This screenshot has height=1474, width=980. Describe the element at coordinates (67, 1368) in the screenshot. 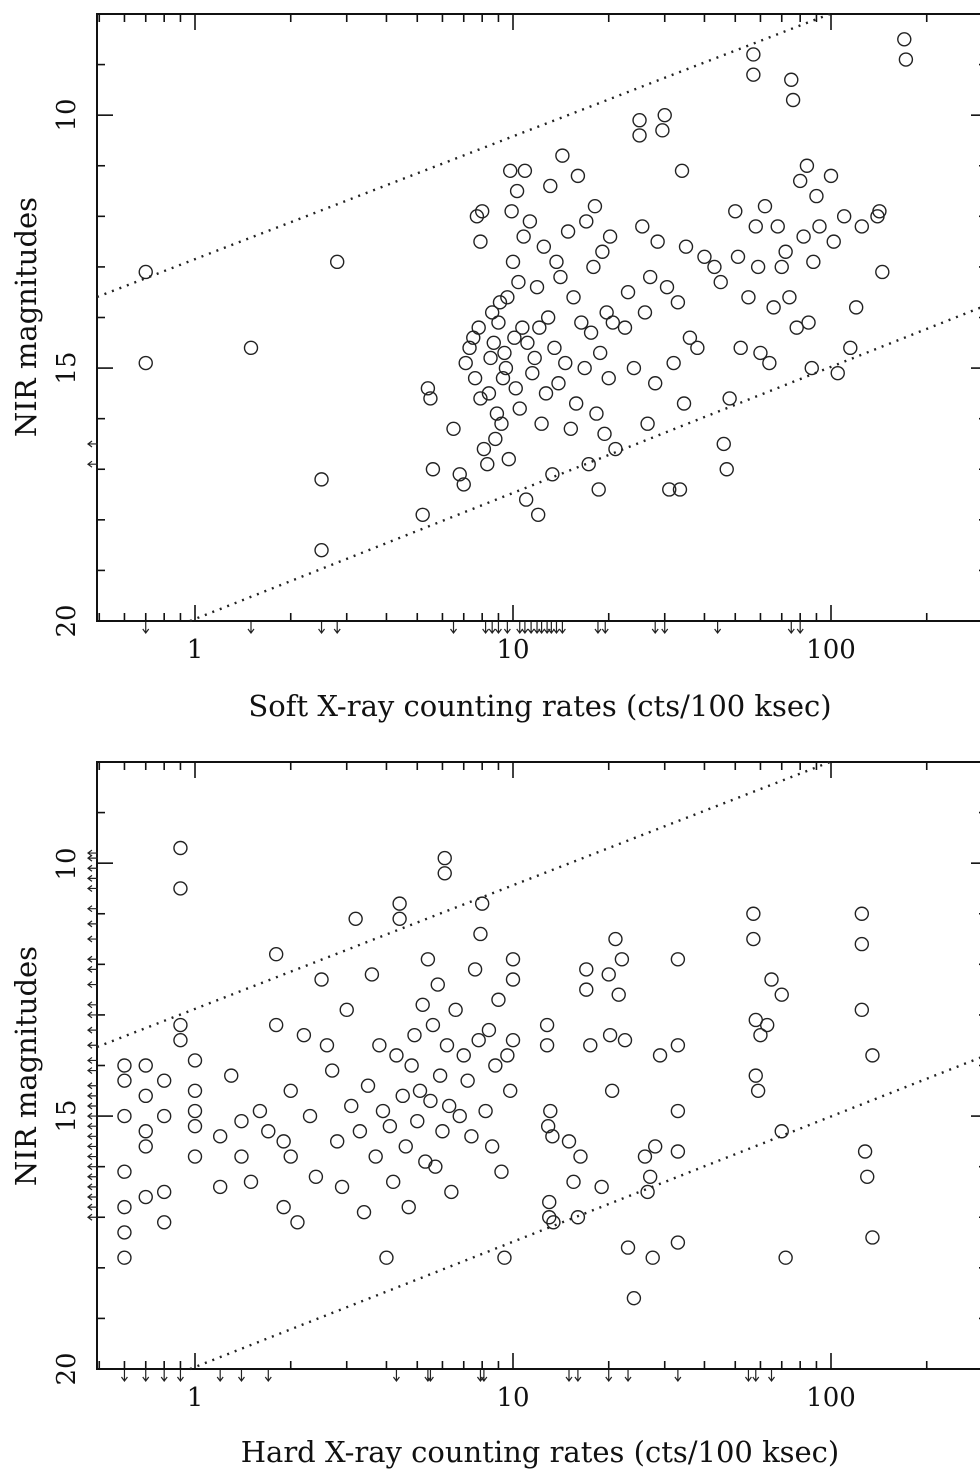

I see `hard-xray-y-tick-label: 20` at that location.